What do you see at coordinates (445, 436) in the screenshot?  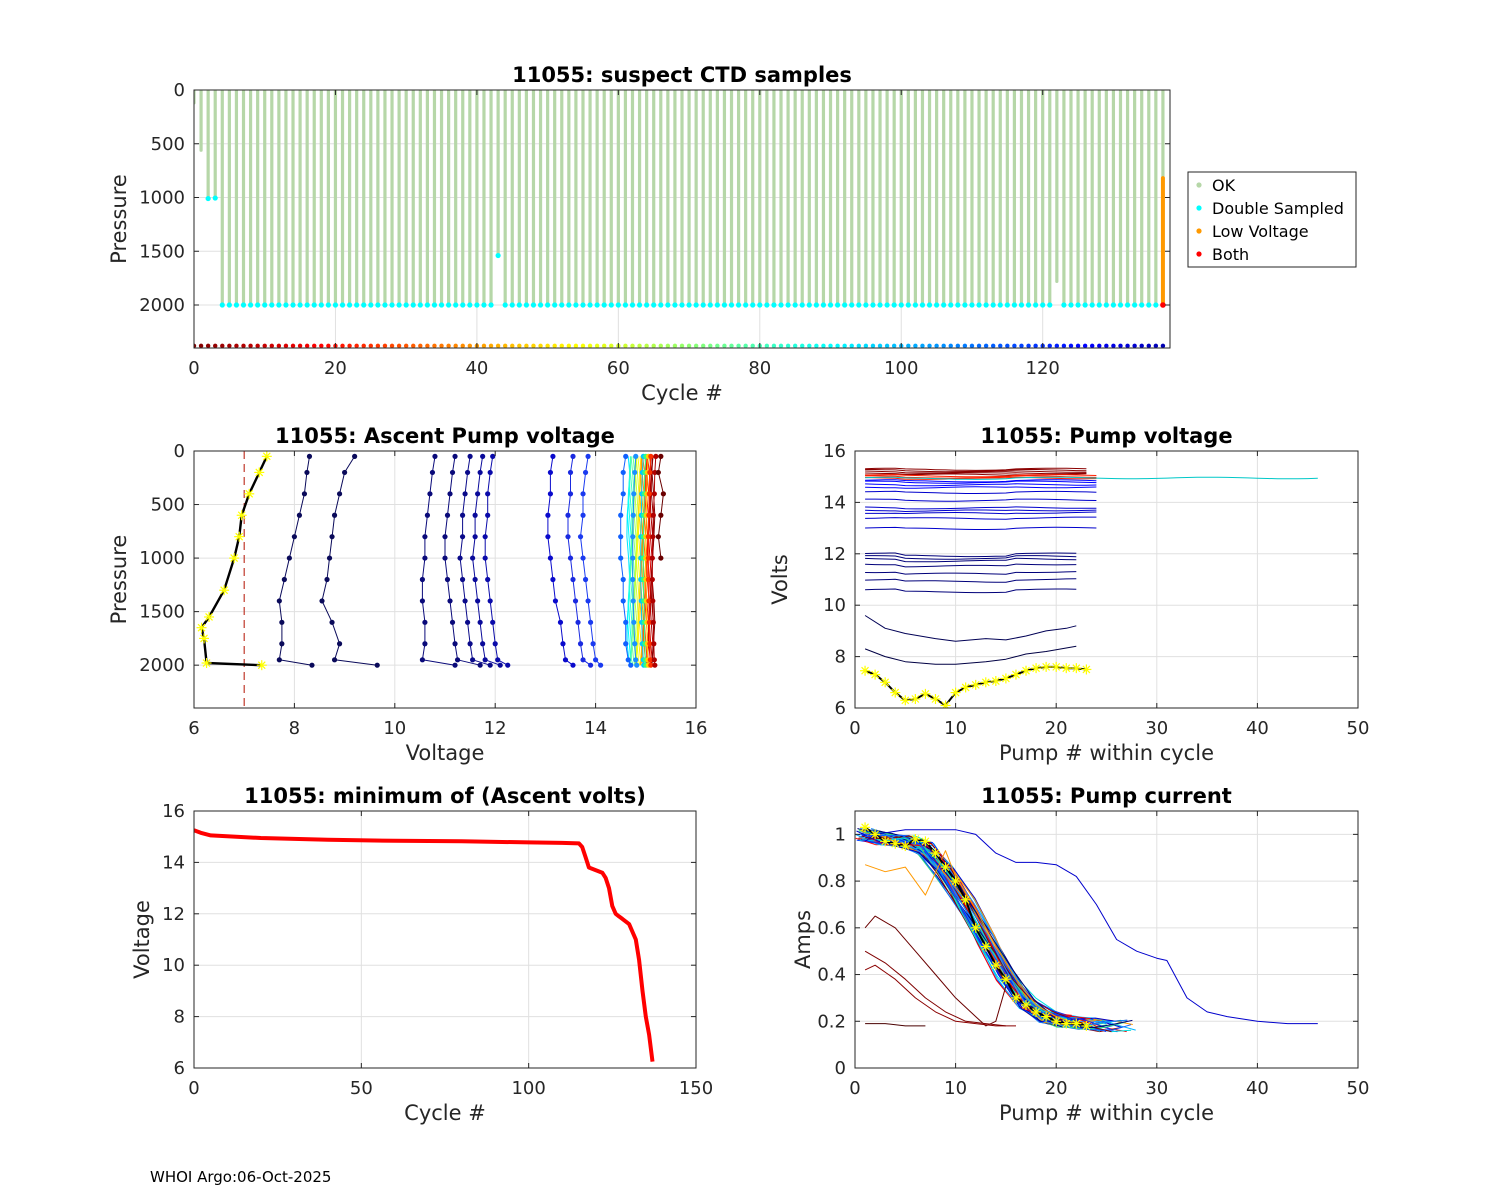 I see `chart-title: 11055: Ascent Pump voltage` at bounding box center [445, 436].